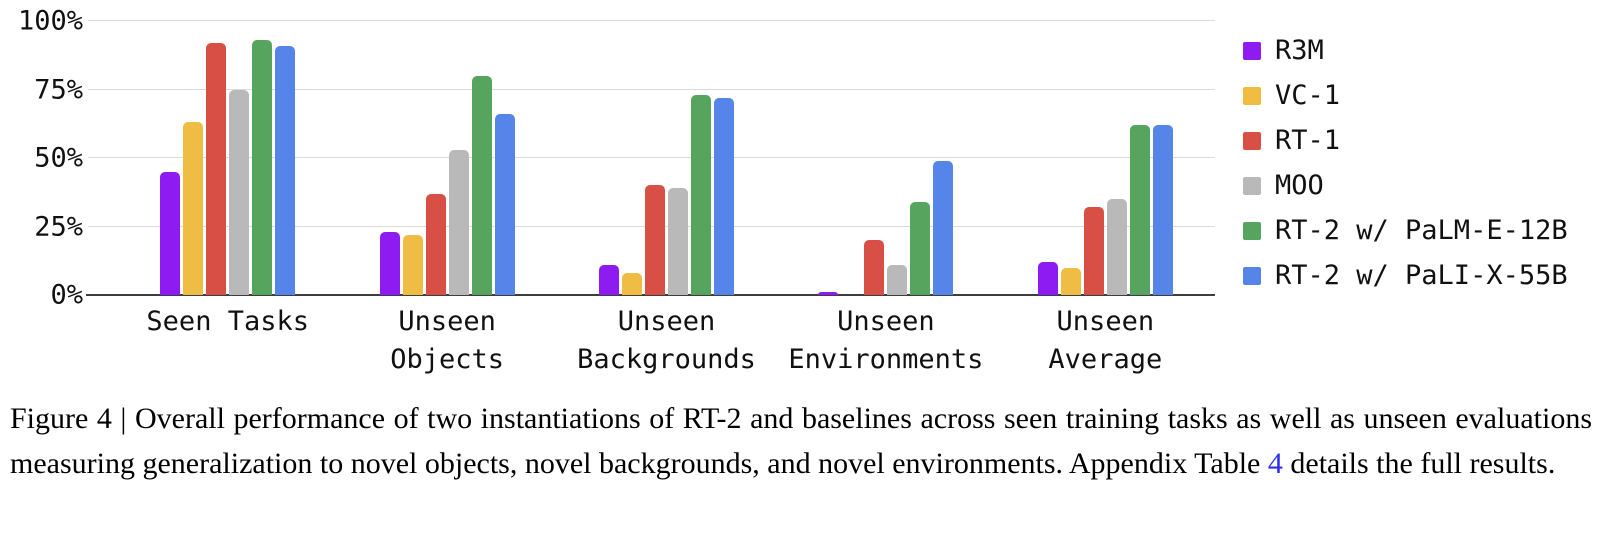 This screenshot has height=540, width=1602. Describe the element at coordinates (50, 21) in the screenshot. I see `y-tick-label: 100%` at that location.